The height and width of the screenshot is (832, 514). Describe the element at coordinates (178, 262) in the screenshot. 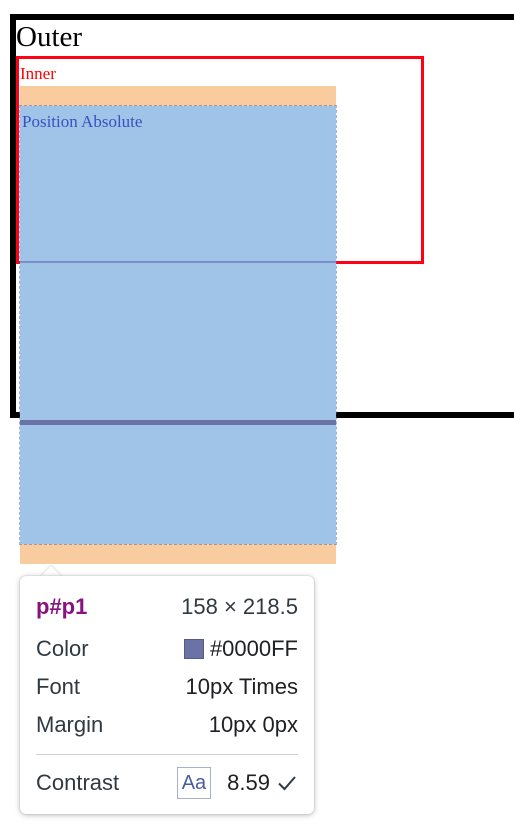

I see `highlight-guide-line` at that location.